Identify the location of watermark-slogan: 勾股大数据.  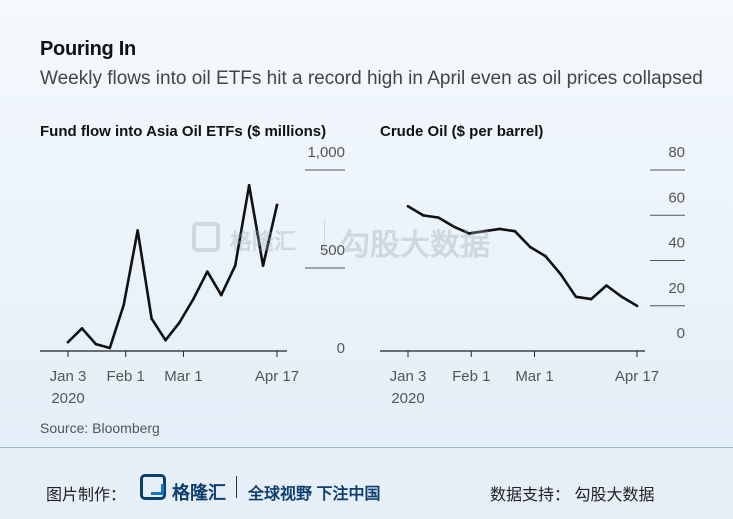
(415, 245).